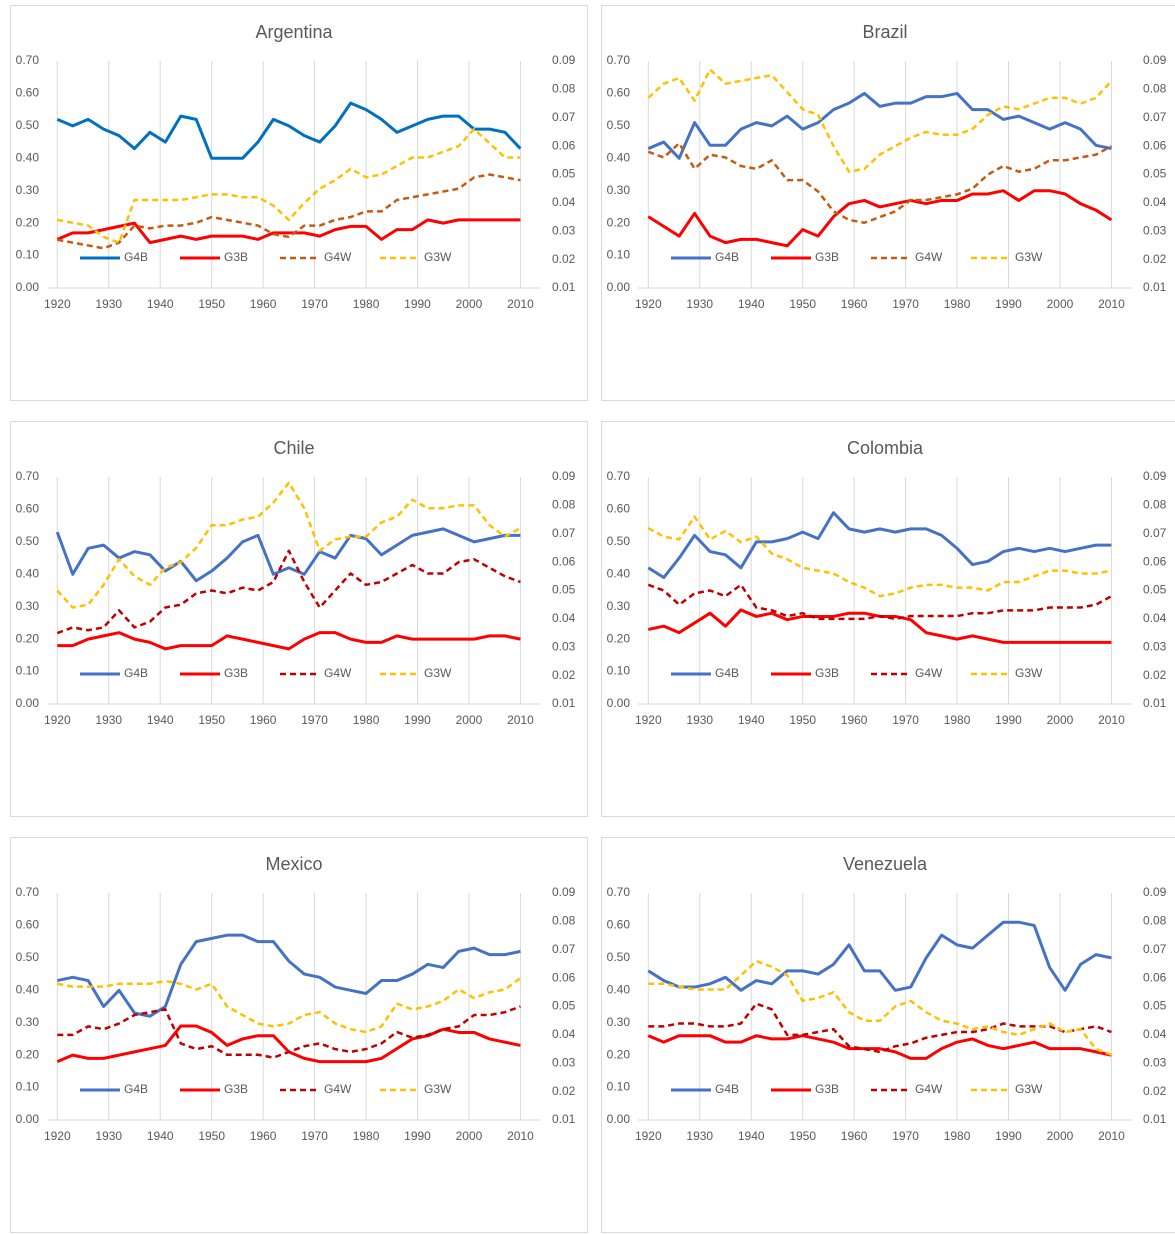 This screenshot has height=1234, width=1175. I want to click on y-tick-label: 0.30, so click(619, 606).